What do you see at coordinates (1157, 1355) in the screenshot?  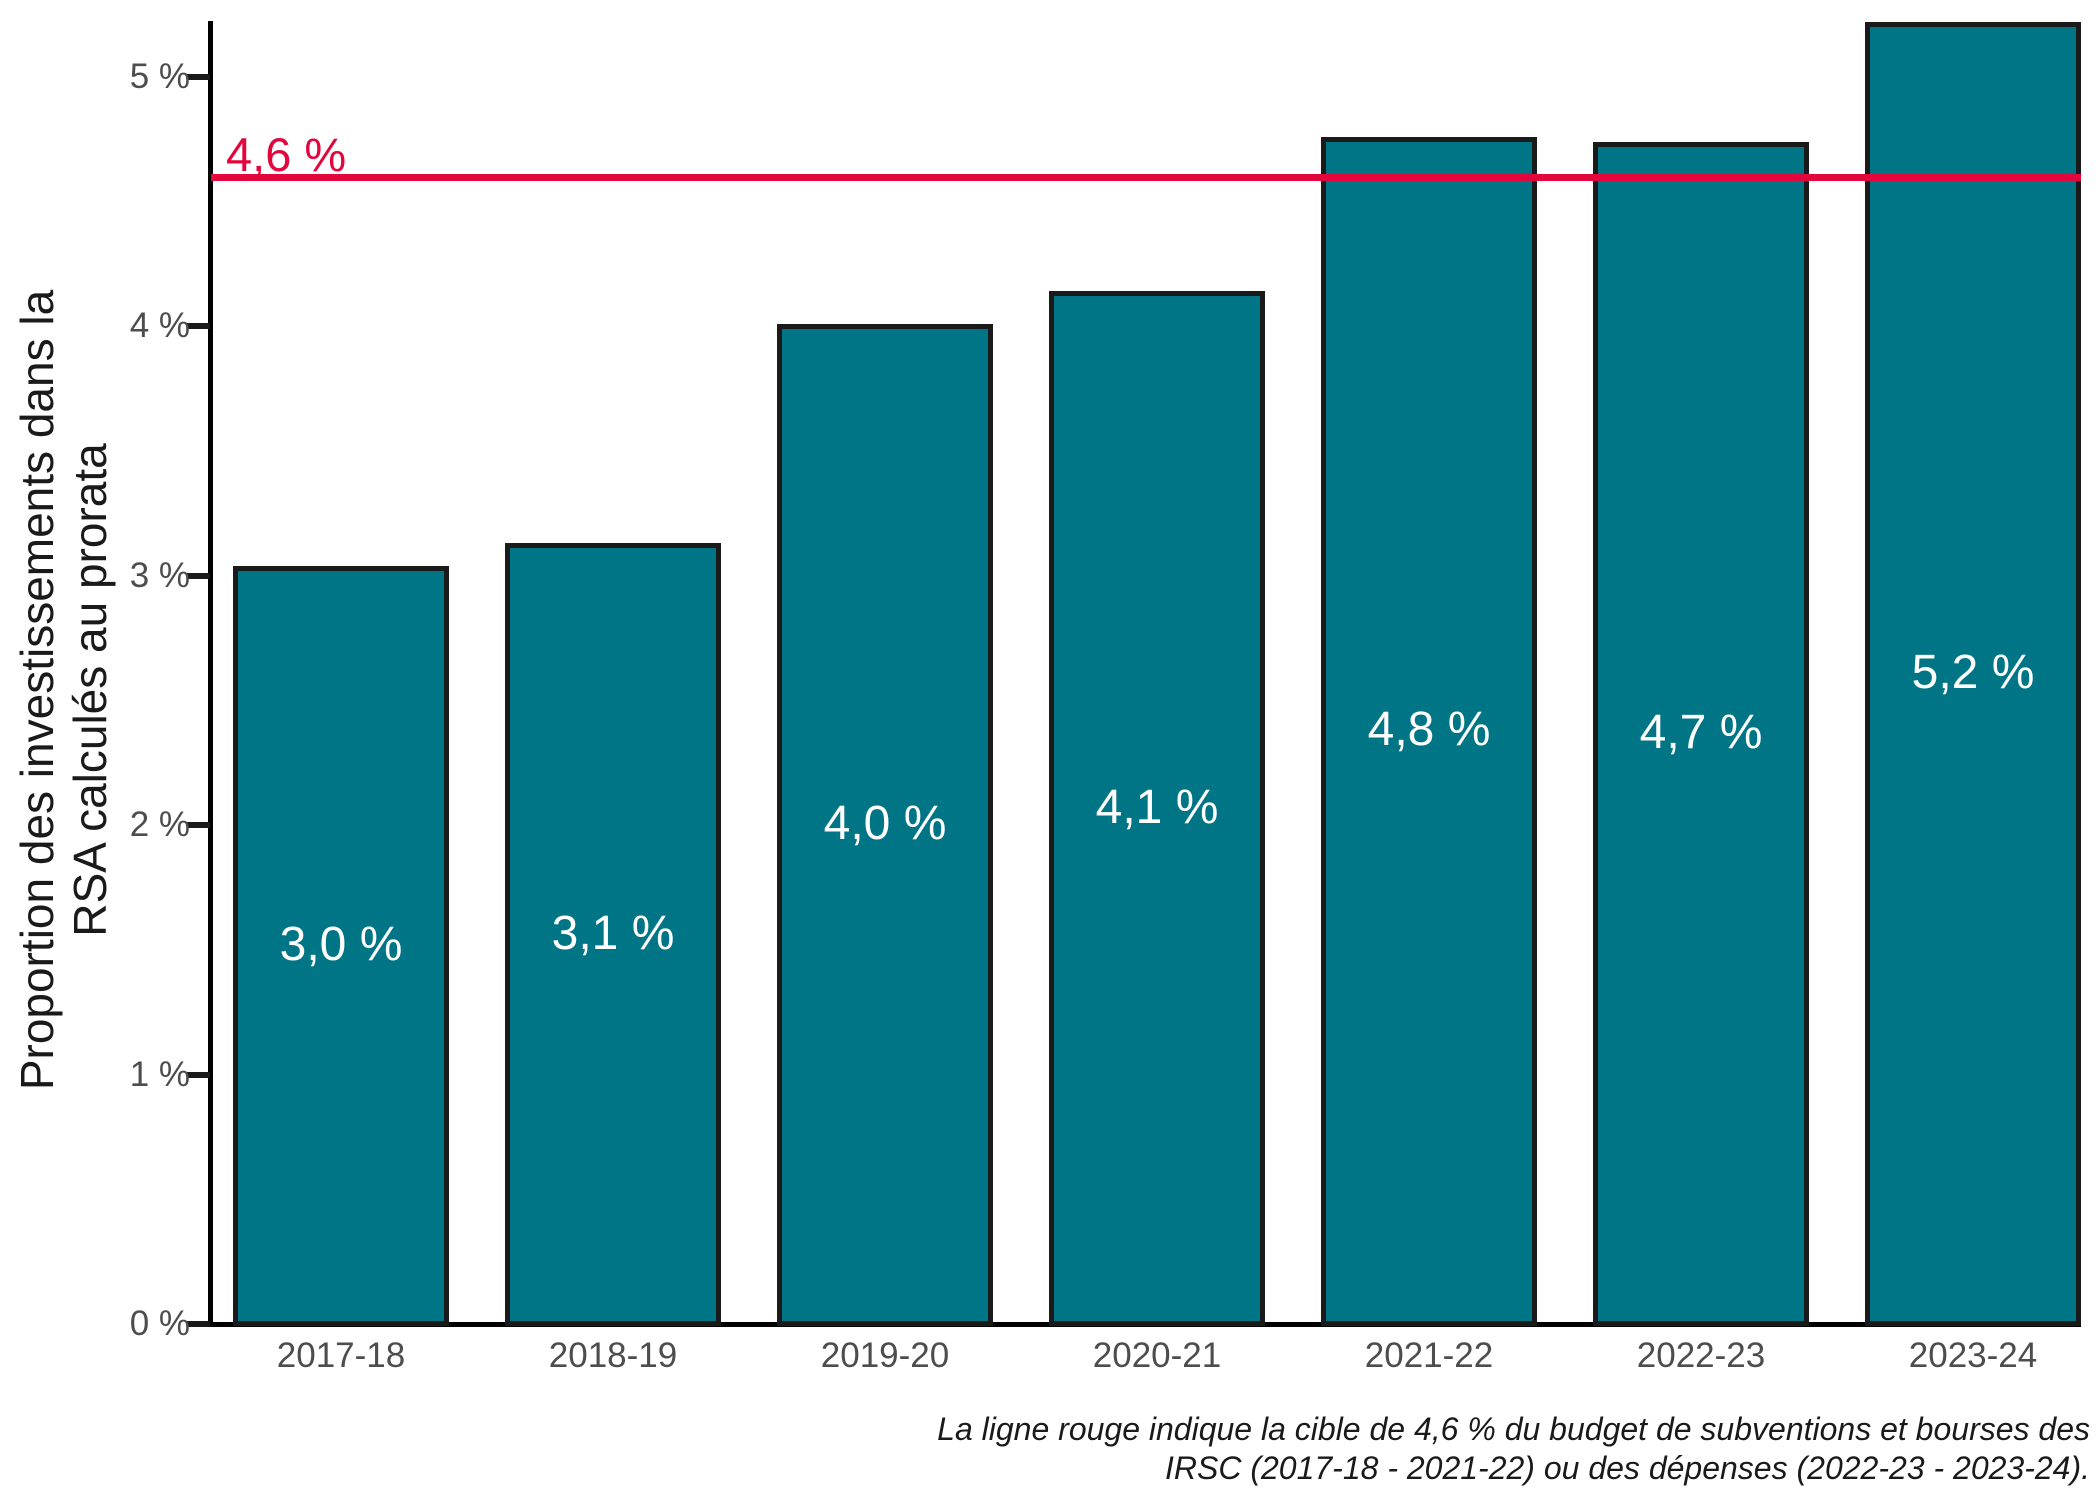 I see `x-tick-label: 2020-21` at bounding box center [1157, 1355].